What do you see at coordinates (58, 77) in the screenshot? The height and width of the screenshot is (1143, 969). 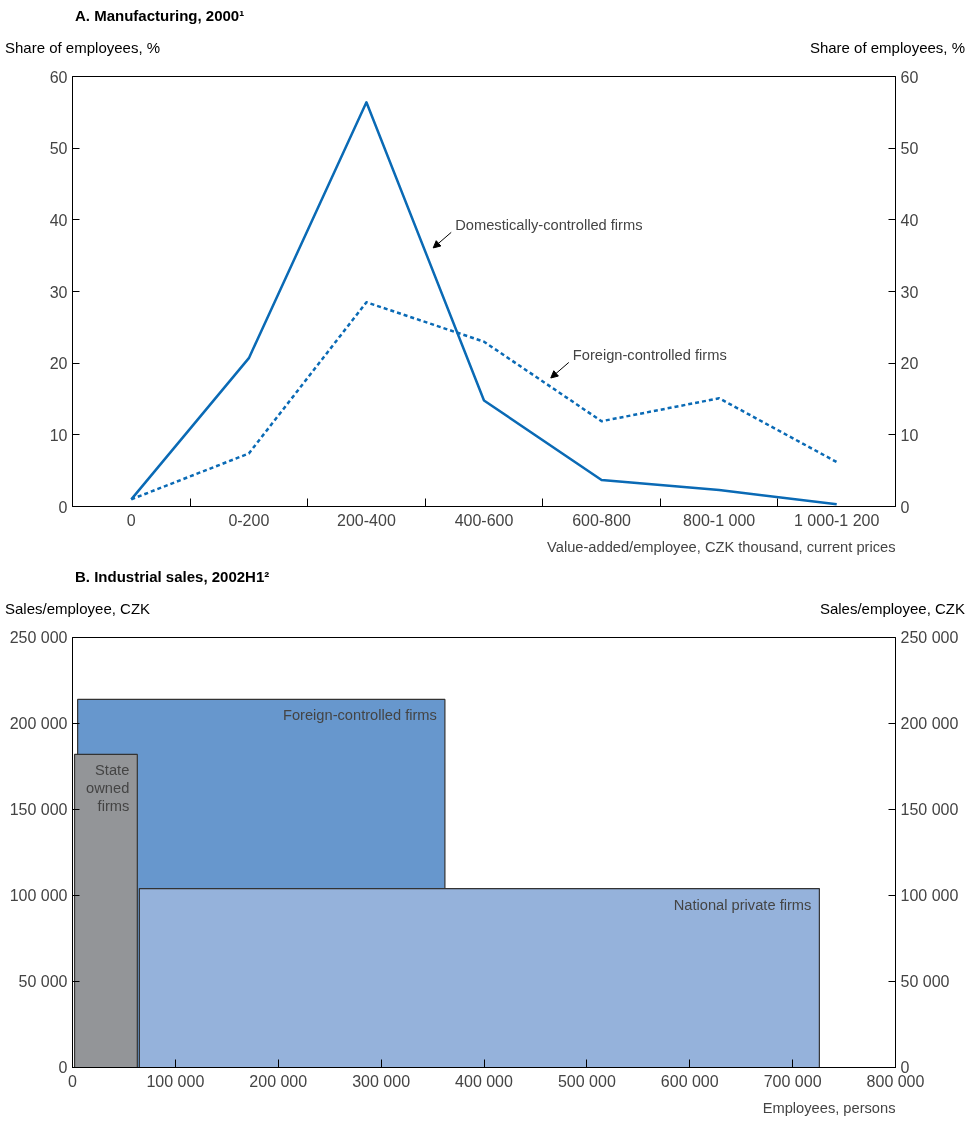 I see `y-tick-label: 60` at bounding box center [58, 77].